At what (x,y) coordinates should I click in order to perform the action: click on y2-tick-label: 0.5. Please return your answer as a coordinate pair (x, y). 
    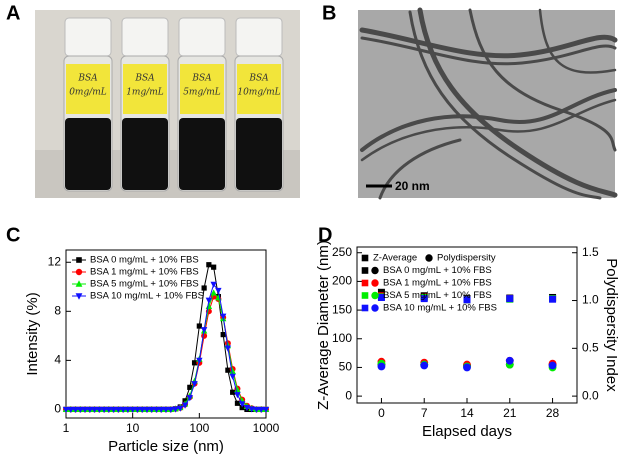
    Looking at the image, I should click on (590, 347).